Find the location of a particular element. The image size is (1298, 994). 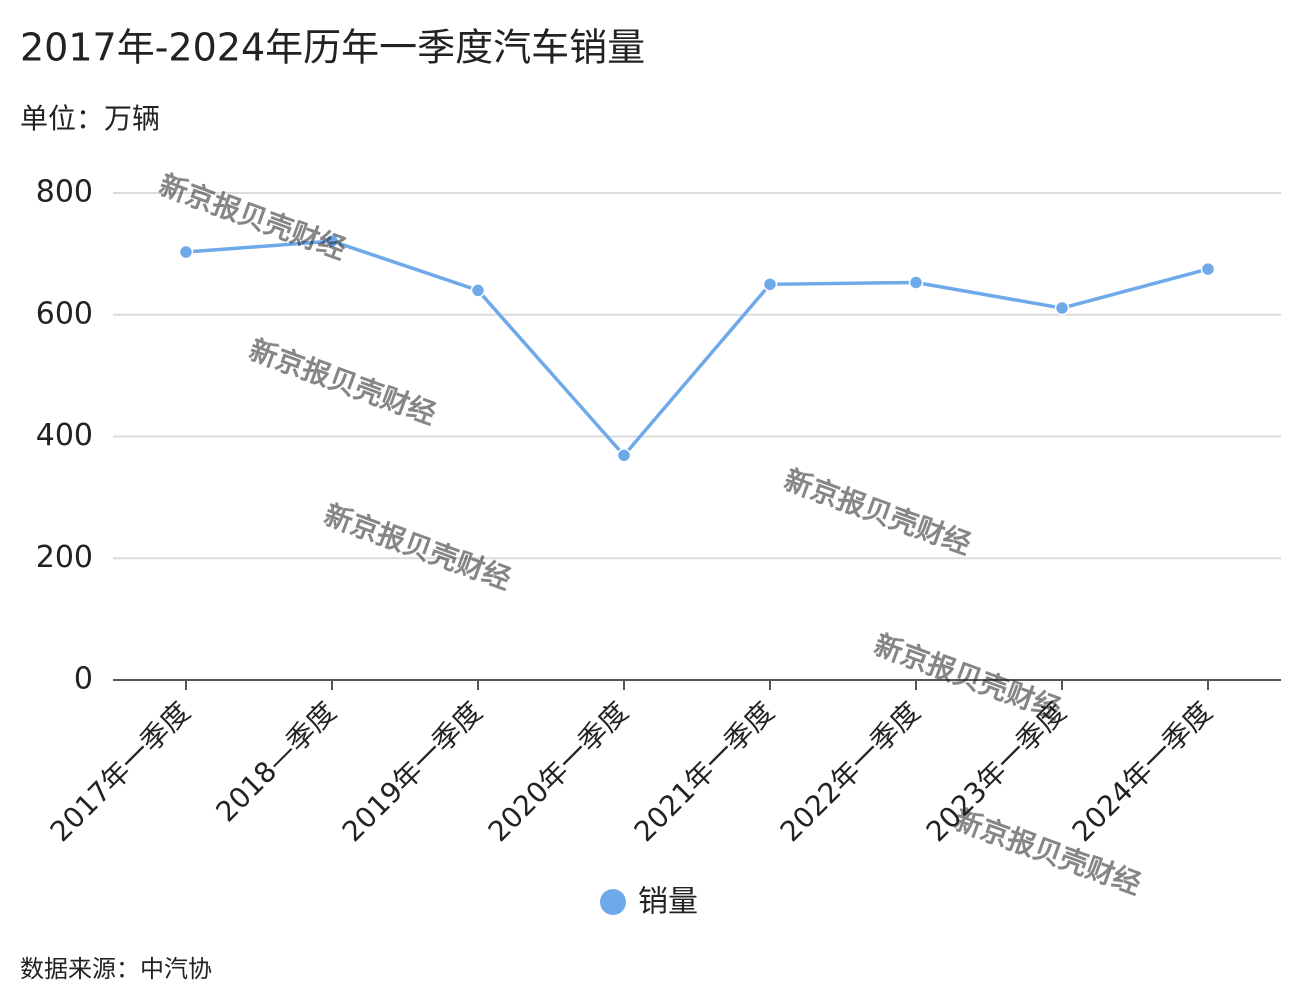

x-tick-label: 2017年一季度 is located at coordinates (120, 771).